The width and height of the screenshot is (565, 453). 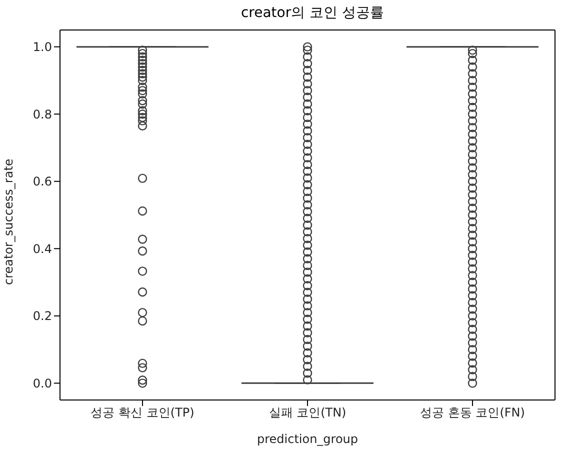 What do you see at coordinates (42, 181) in the screenshot?
I see `y-tick-label: 0.6` at bounding box center [42, 181].